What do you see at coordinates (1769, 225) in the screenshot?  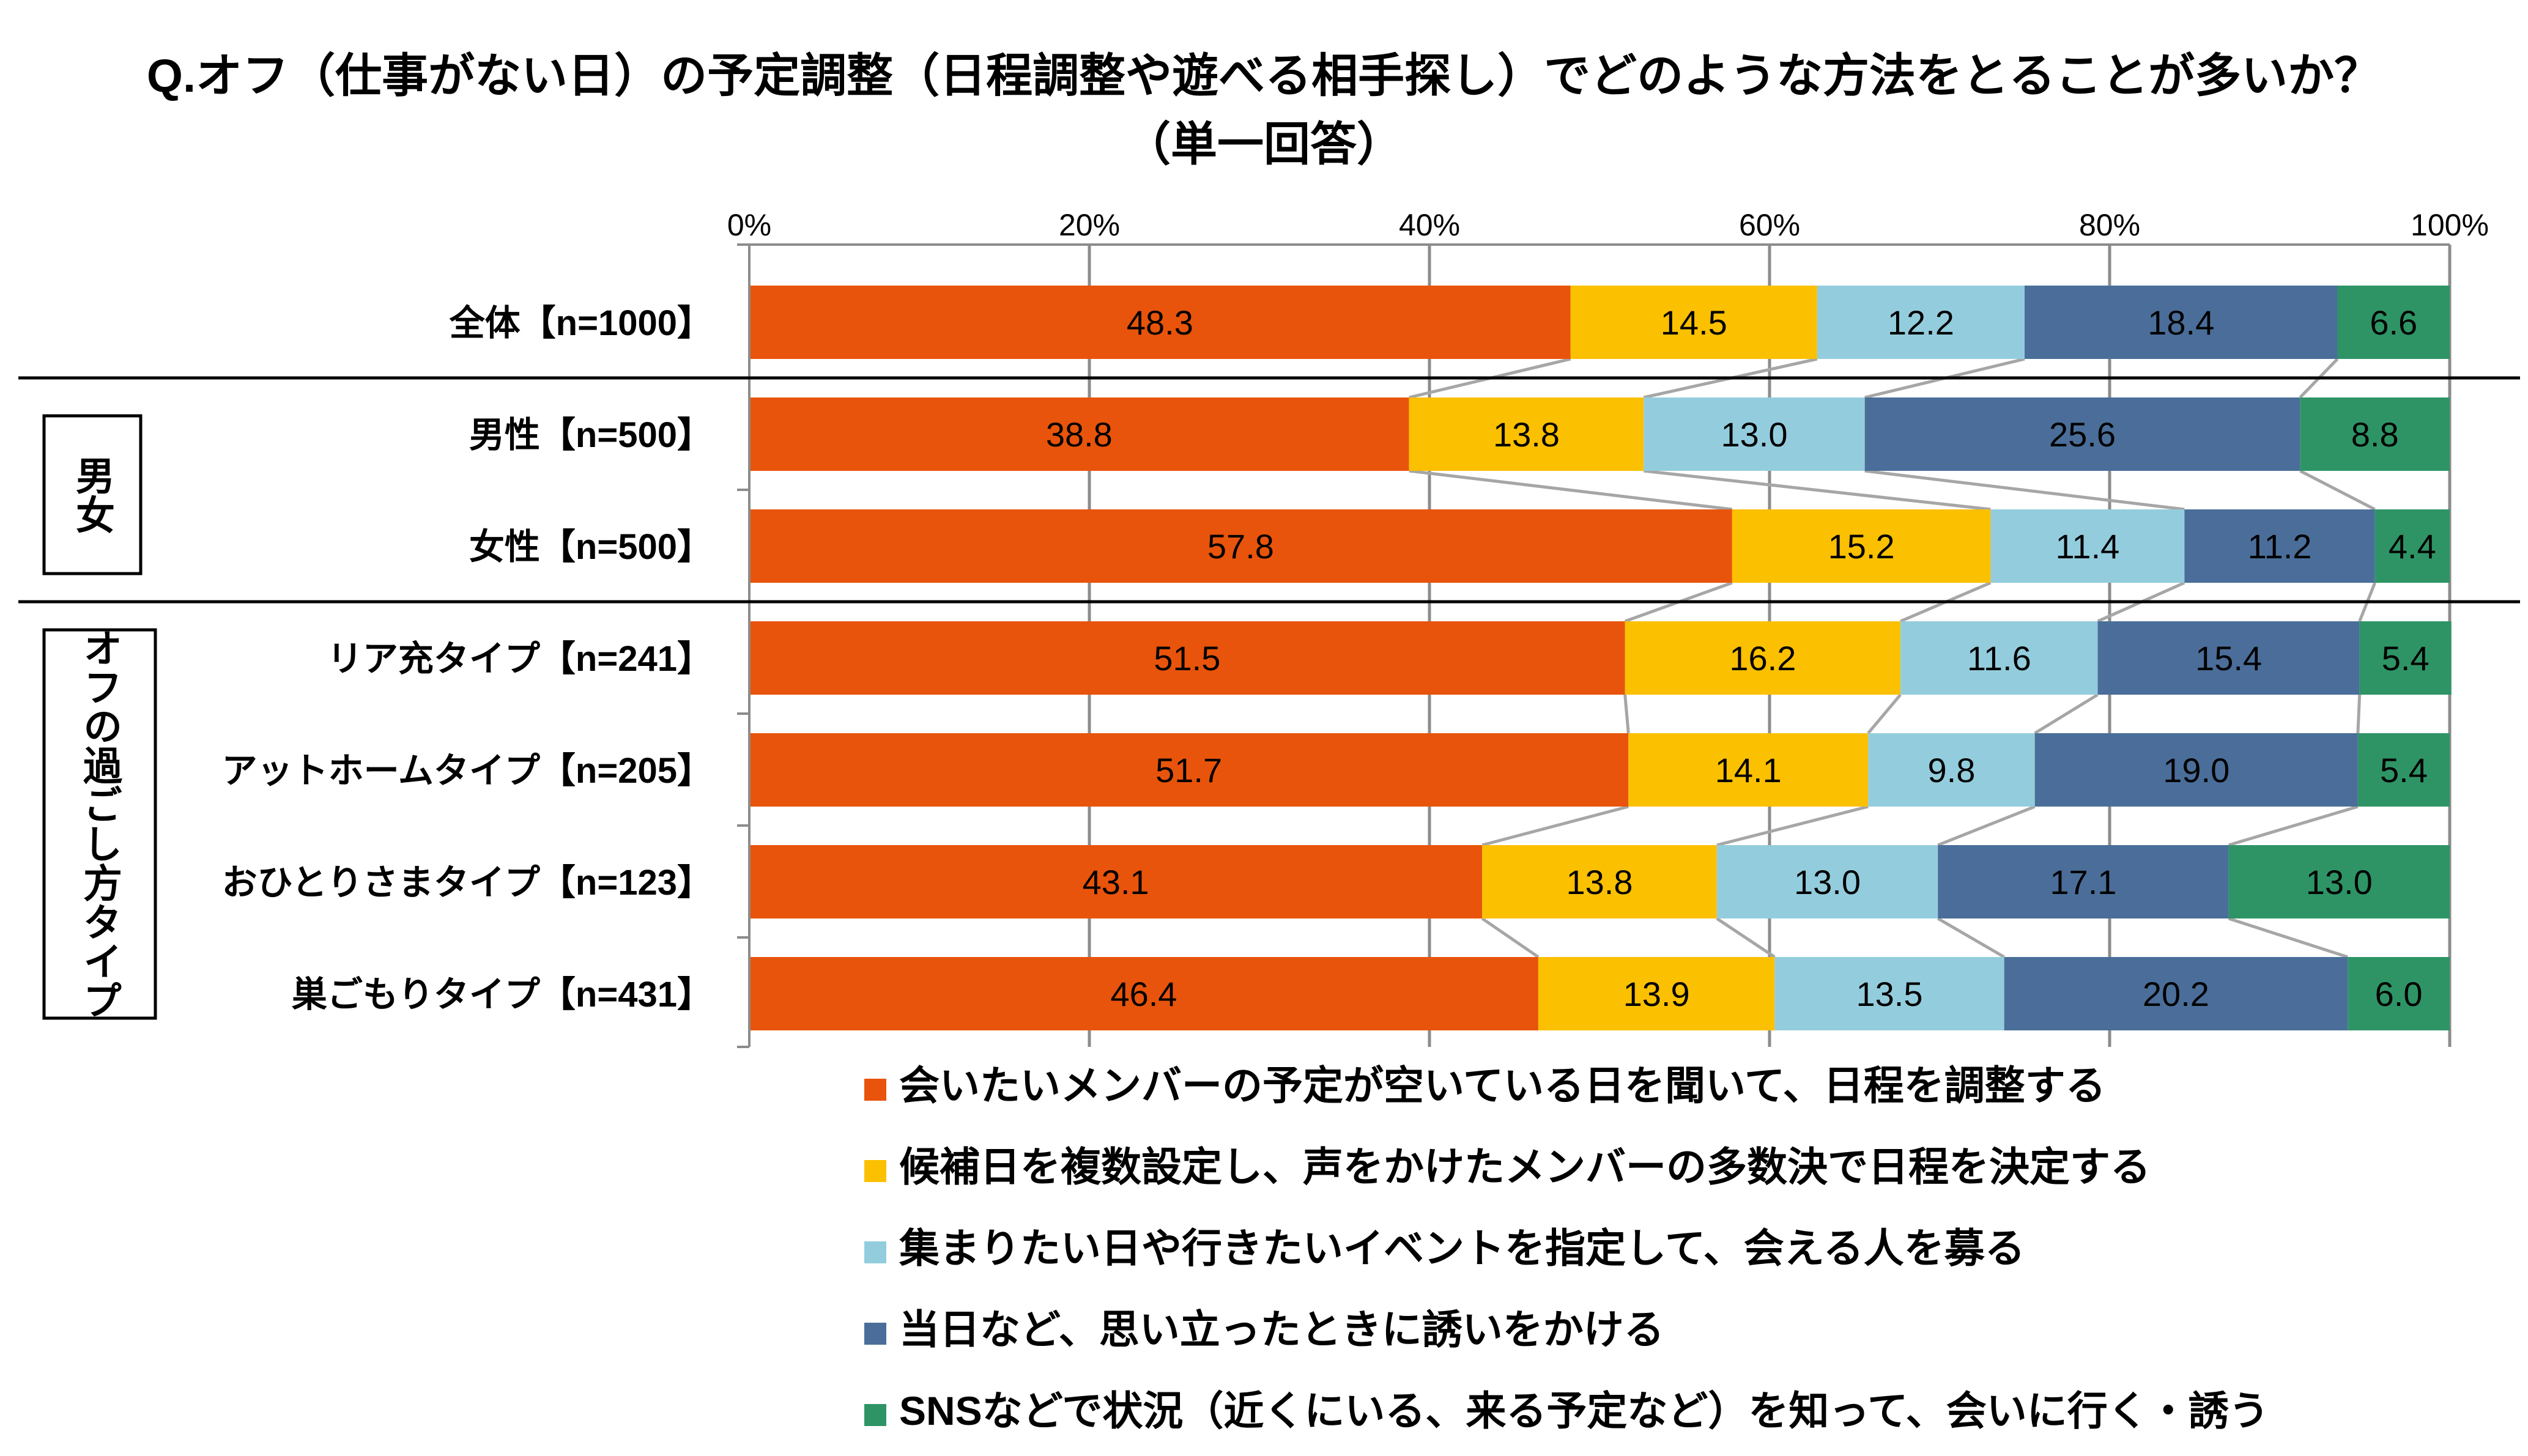 I see `x-tick-label: 60%` at bounding box center [1769, 225].